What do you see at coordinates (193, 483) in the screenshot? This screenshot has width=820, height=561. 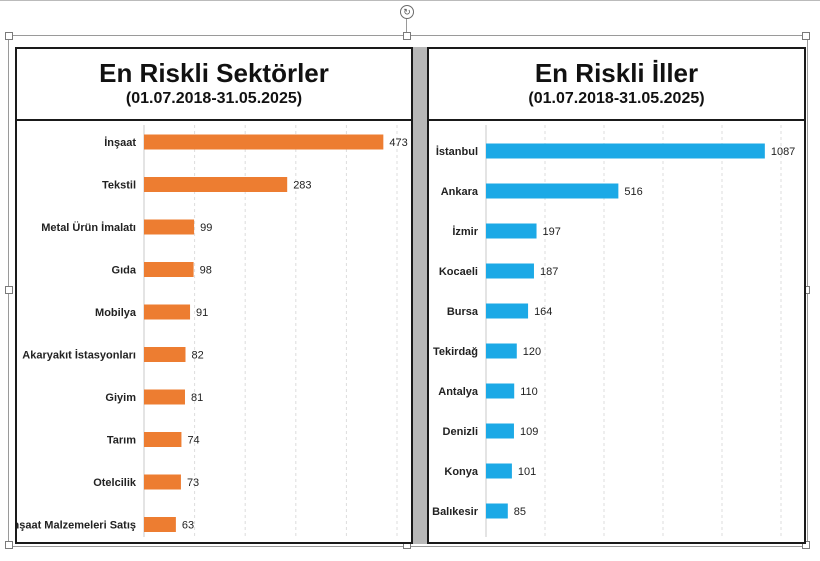 I see `sector-value-label: 73` at bounding box center [193, 483].